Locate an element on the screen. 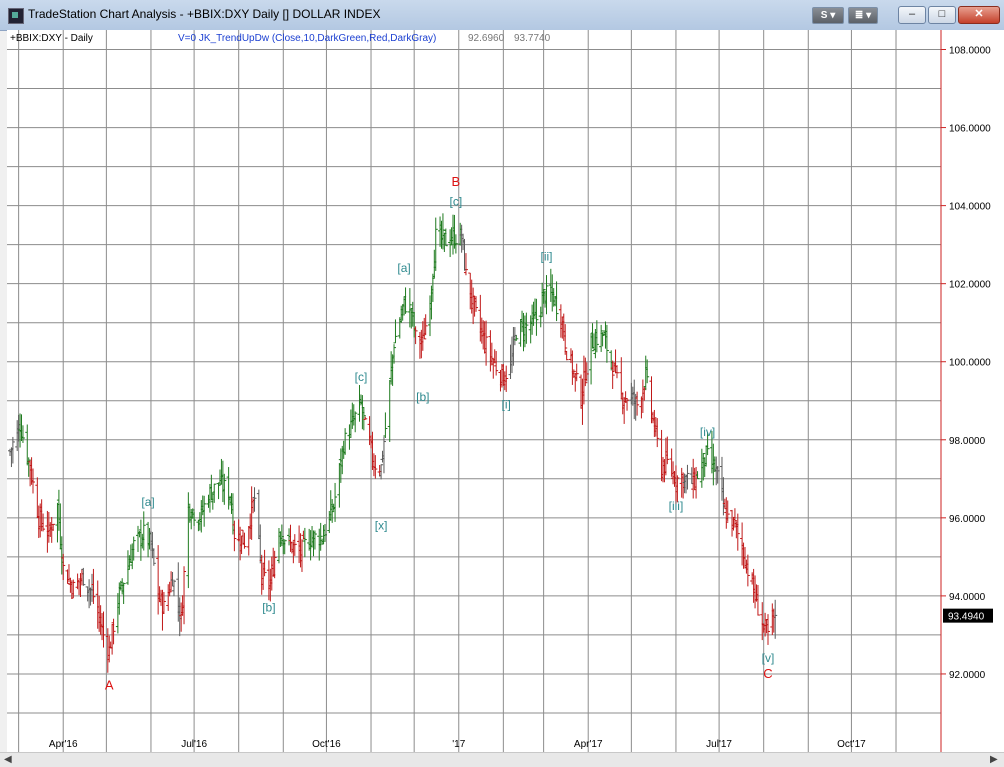 This screenshot has width=1004, height=767. app-icon is located at coordinates (16, 16).